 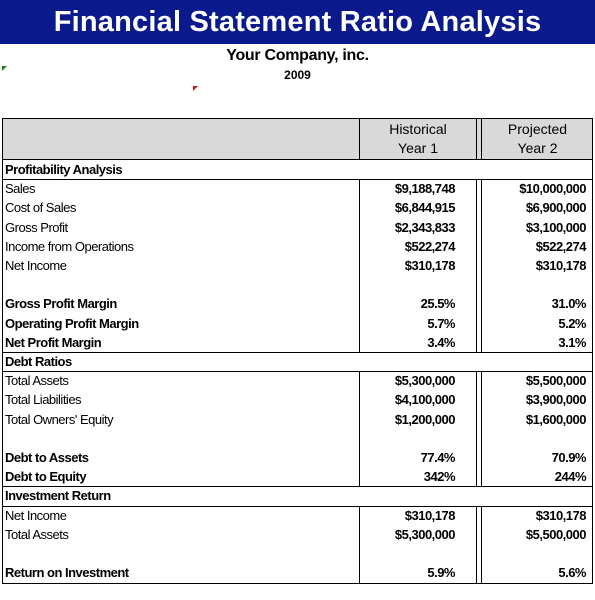 What do you see at coordinates (570, 477) in the screenshot?
I see `projected-value: 244%` at bounding box center [570, 477].